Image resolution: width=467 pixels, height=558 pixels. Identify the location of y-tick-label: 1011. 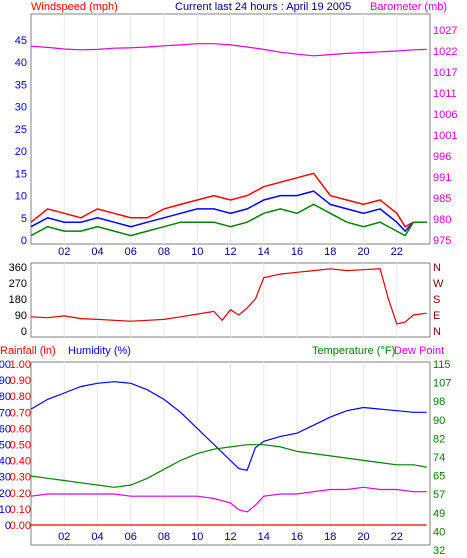
(445, 94).